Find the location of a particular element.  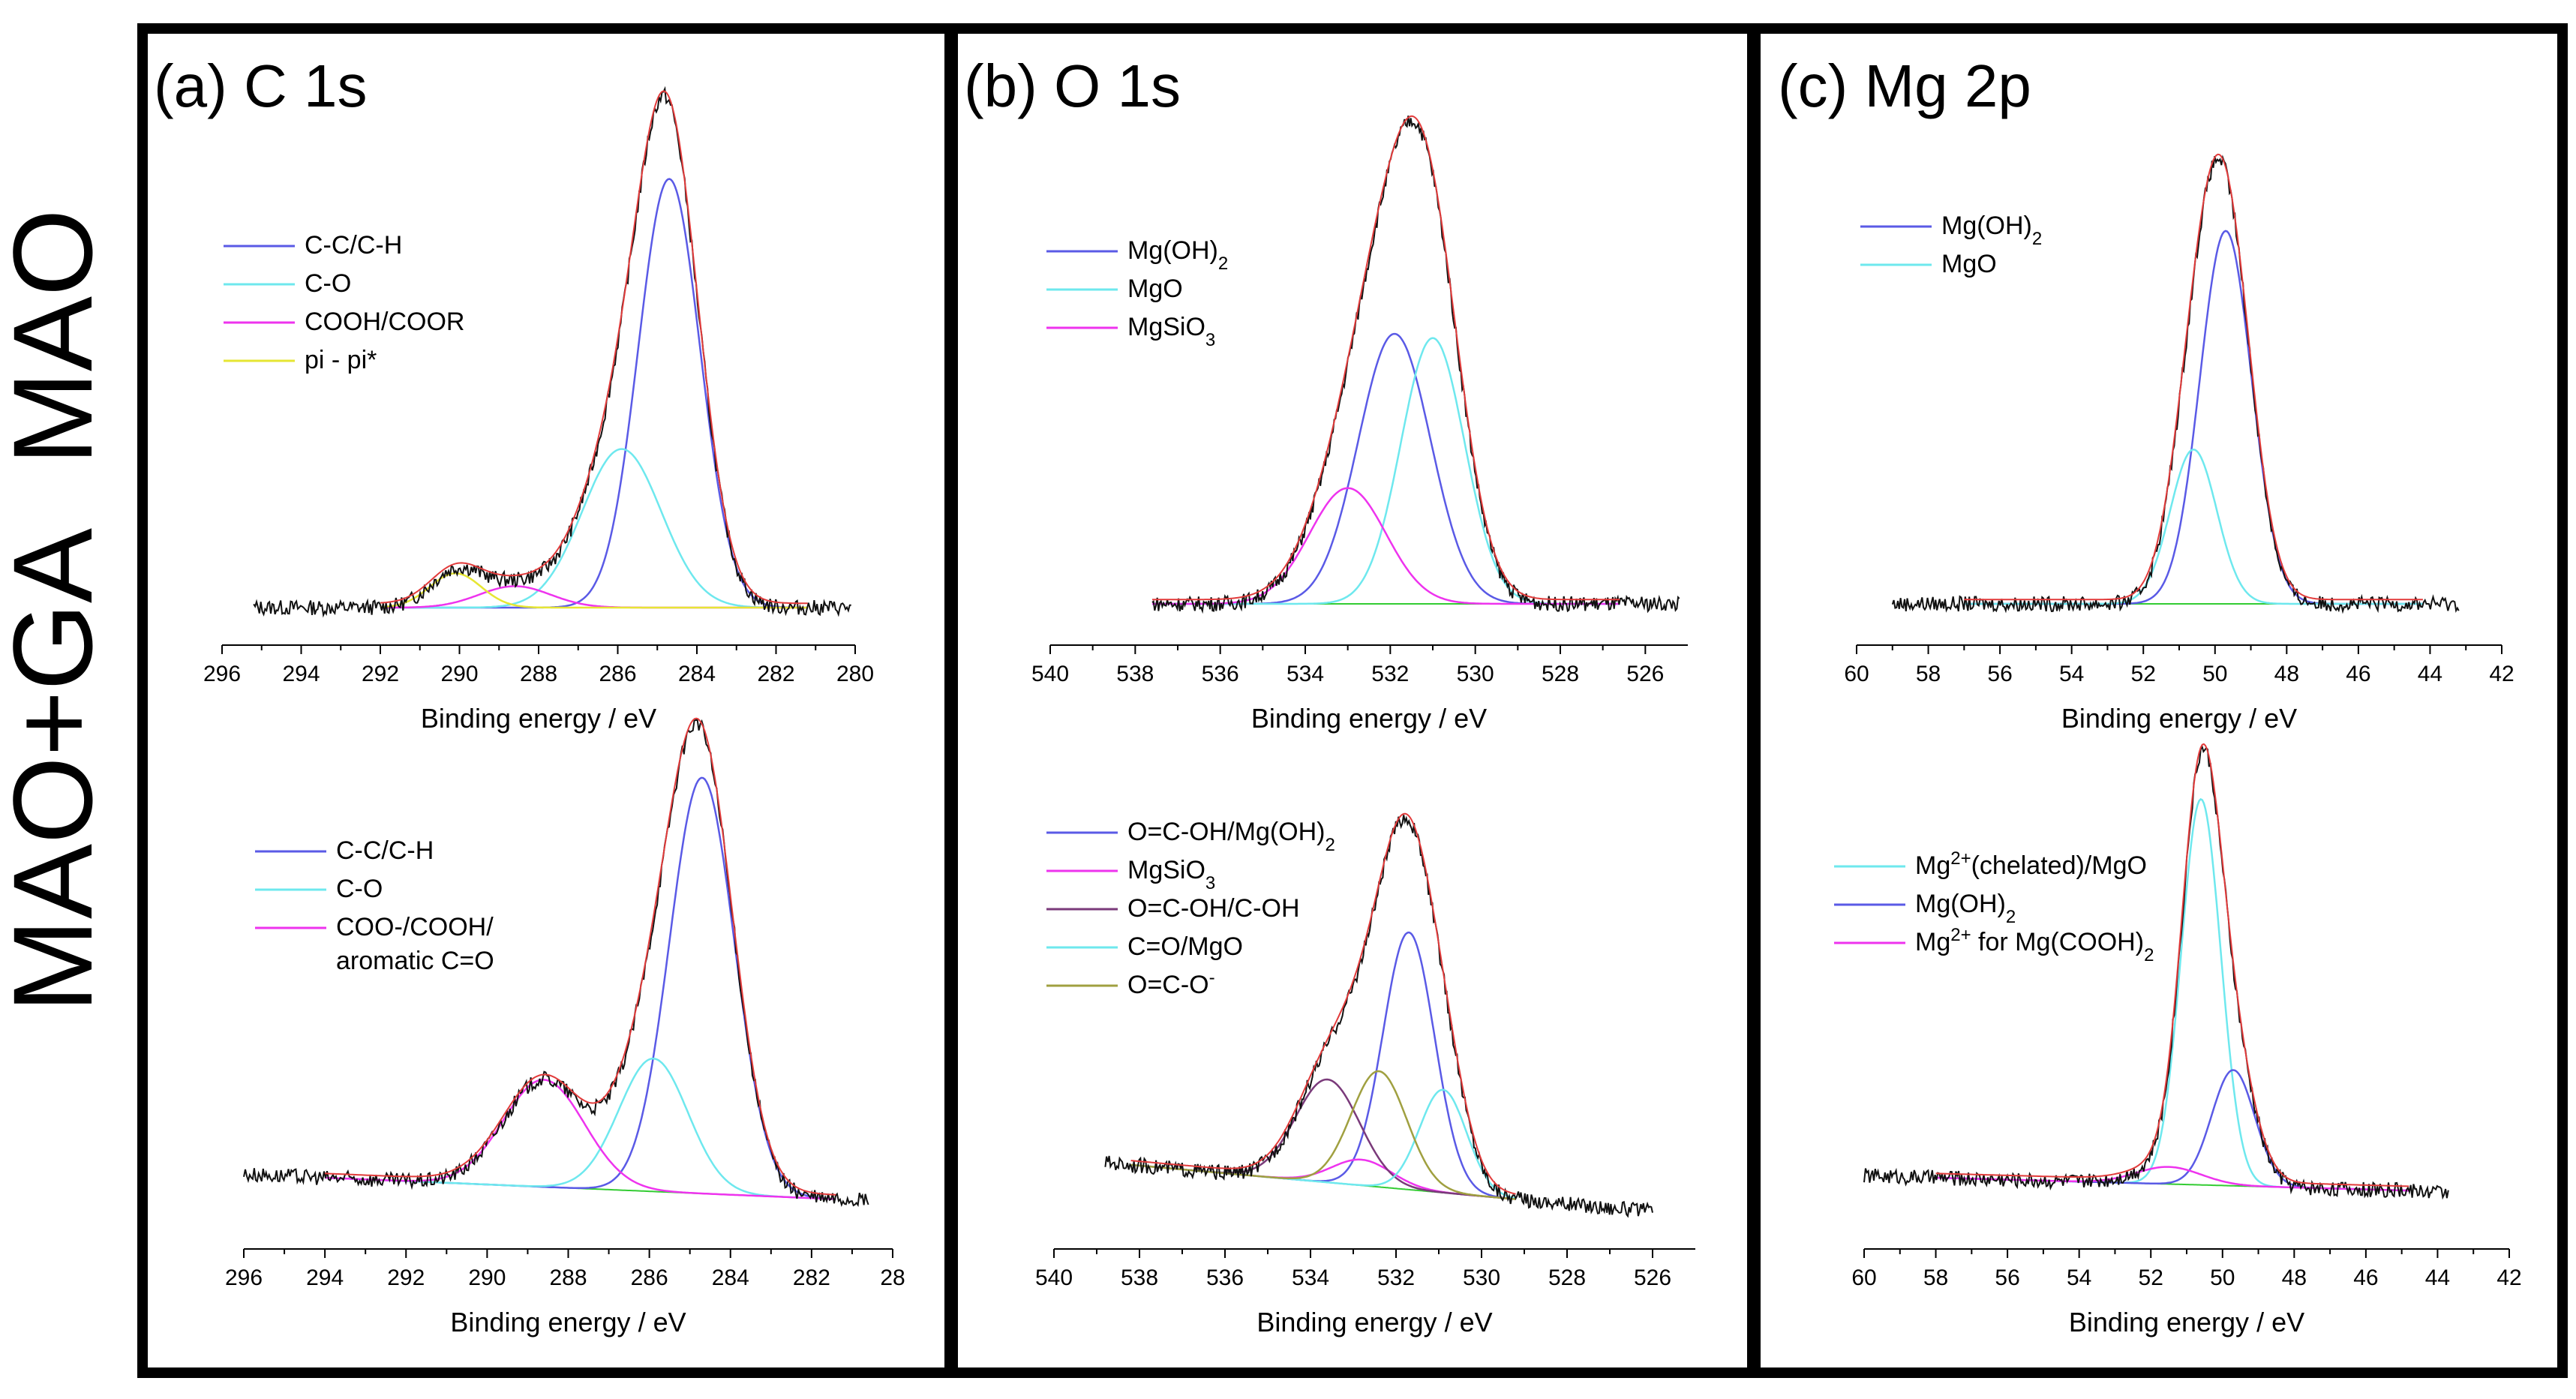

peak-pi-pi- is located at coordinates (594, 590).